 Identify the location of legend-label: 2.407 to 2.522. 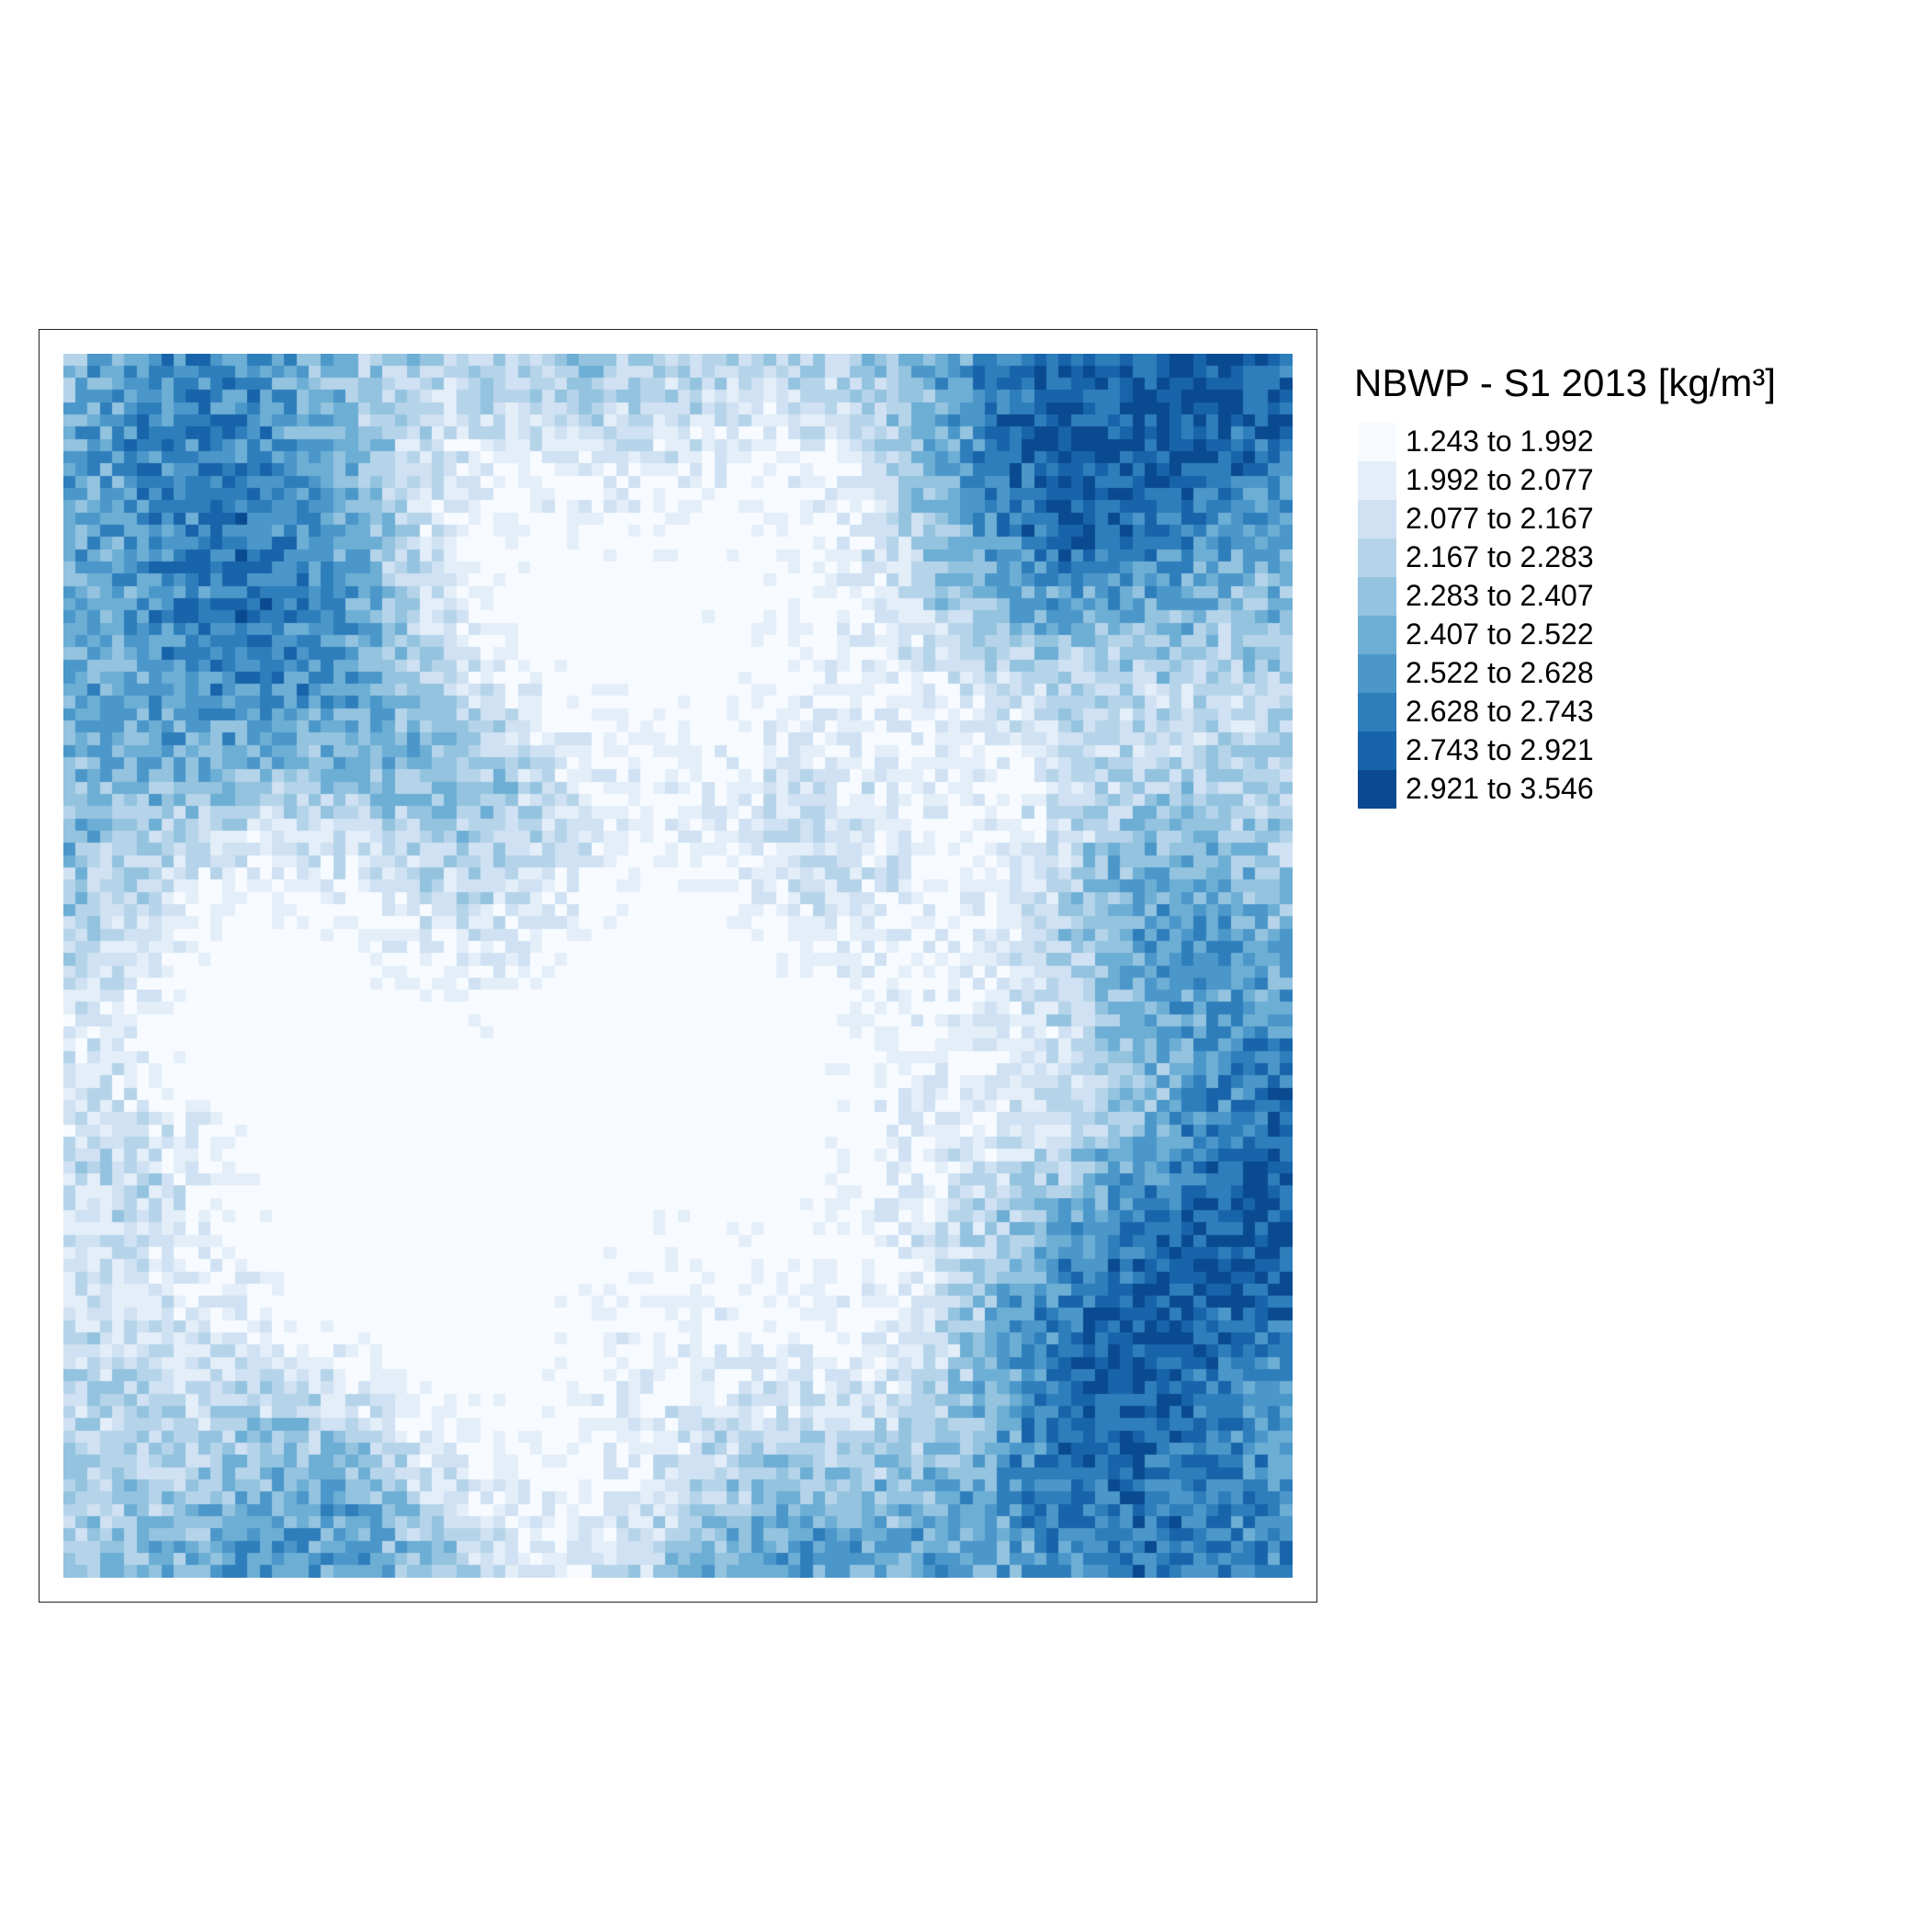
(1500, 634).